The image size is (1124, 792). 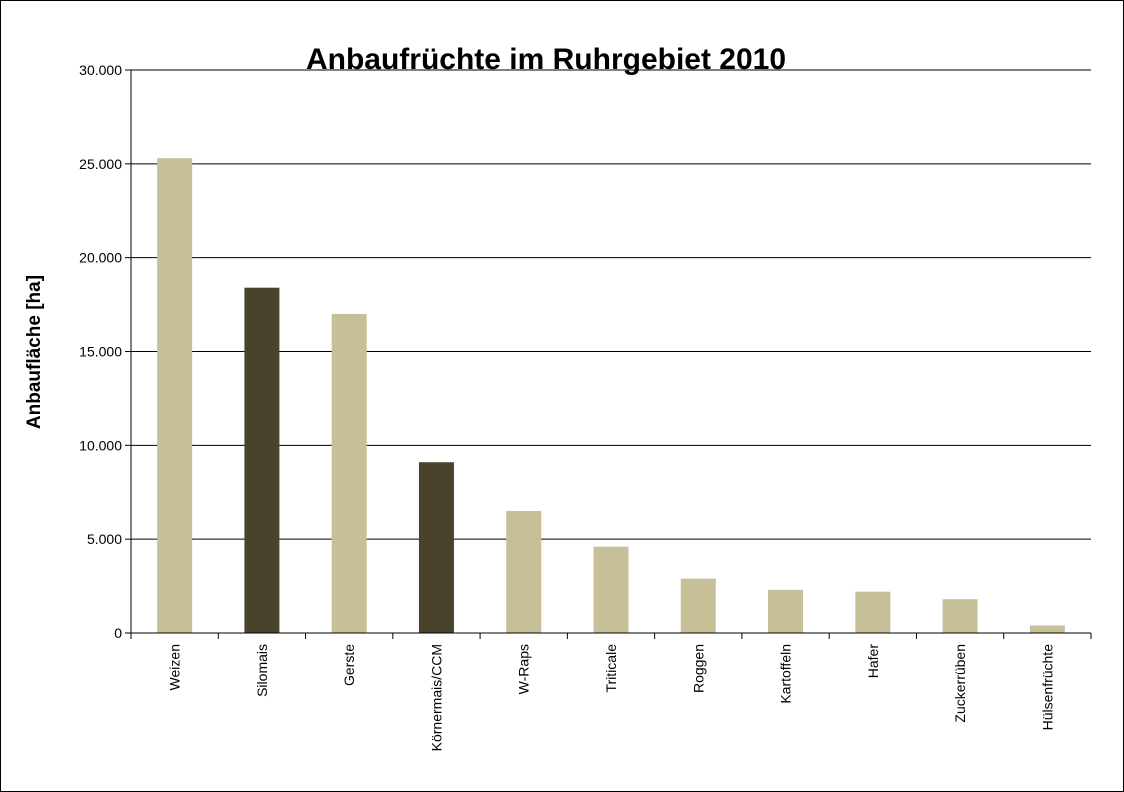 What do you see at coordinates (34, 352) in the screenshot?
I see `y-axis-label: Anbaufläche [ha]` at bounding box center [34, 352].